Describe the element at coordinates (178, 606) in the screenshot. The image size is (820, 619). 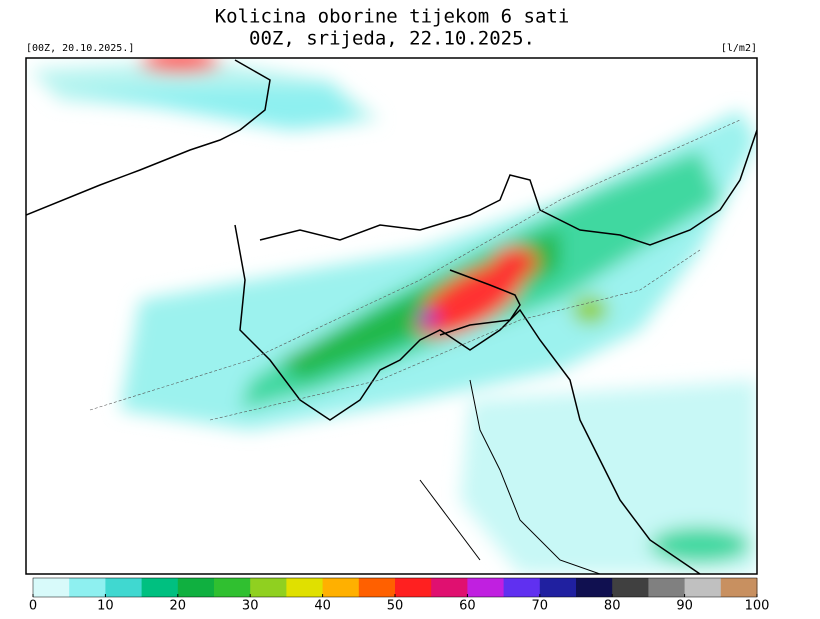
I see `colorbar-tick-label: 20` at that location.